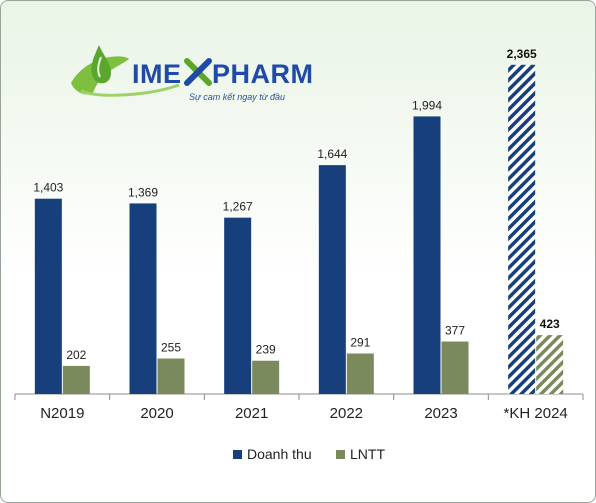 The image size is (596, 503). Describe the element at coordinates (143, 192) in the screenshot. I see `data-label-revenue: 1,369` at that location.